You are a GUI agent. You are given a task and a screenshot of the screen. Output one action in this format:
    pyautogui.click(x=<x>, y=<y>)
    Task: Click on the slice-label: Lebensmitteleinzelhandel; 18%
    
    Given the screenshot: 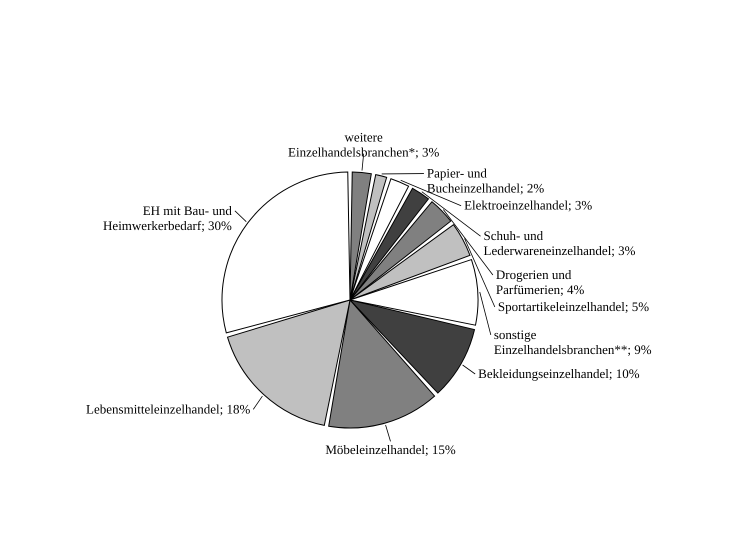 What is the action you would take?
    pyautogui.click(x=168, y=408)
    